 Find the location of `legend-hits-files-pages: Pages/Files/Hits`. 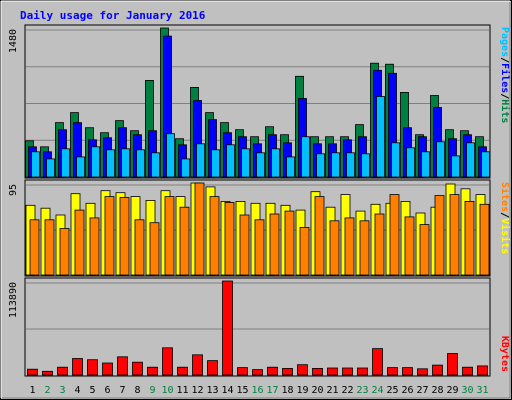

legend-hits-files-pages: Pages/Files/Hits is located at coordinates (505, 75).